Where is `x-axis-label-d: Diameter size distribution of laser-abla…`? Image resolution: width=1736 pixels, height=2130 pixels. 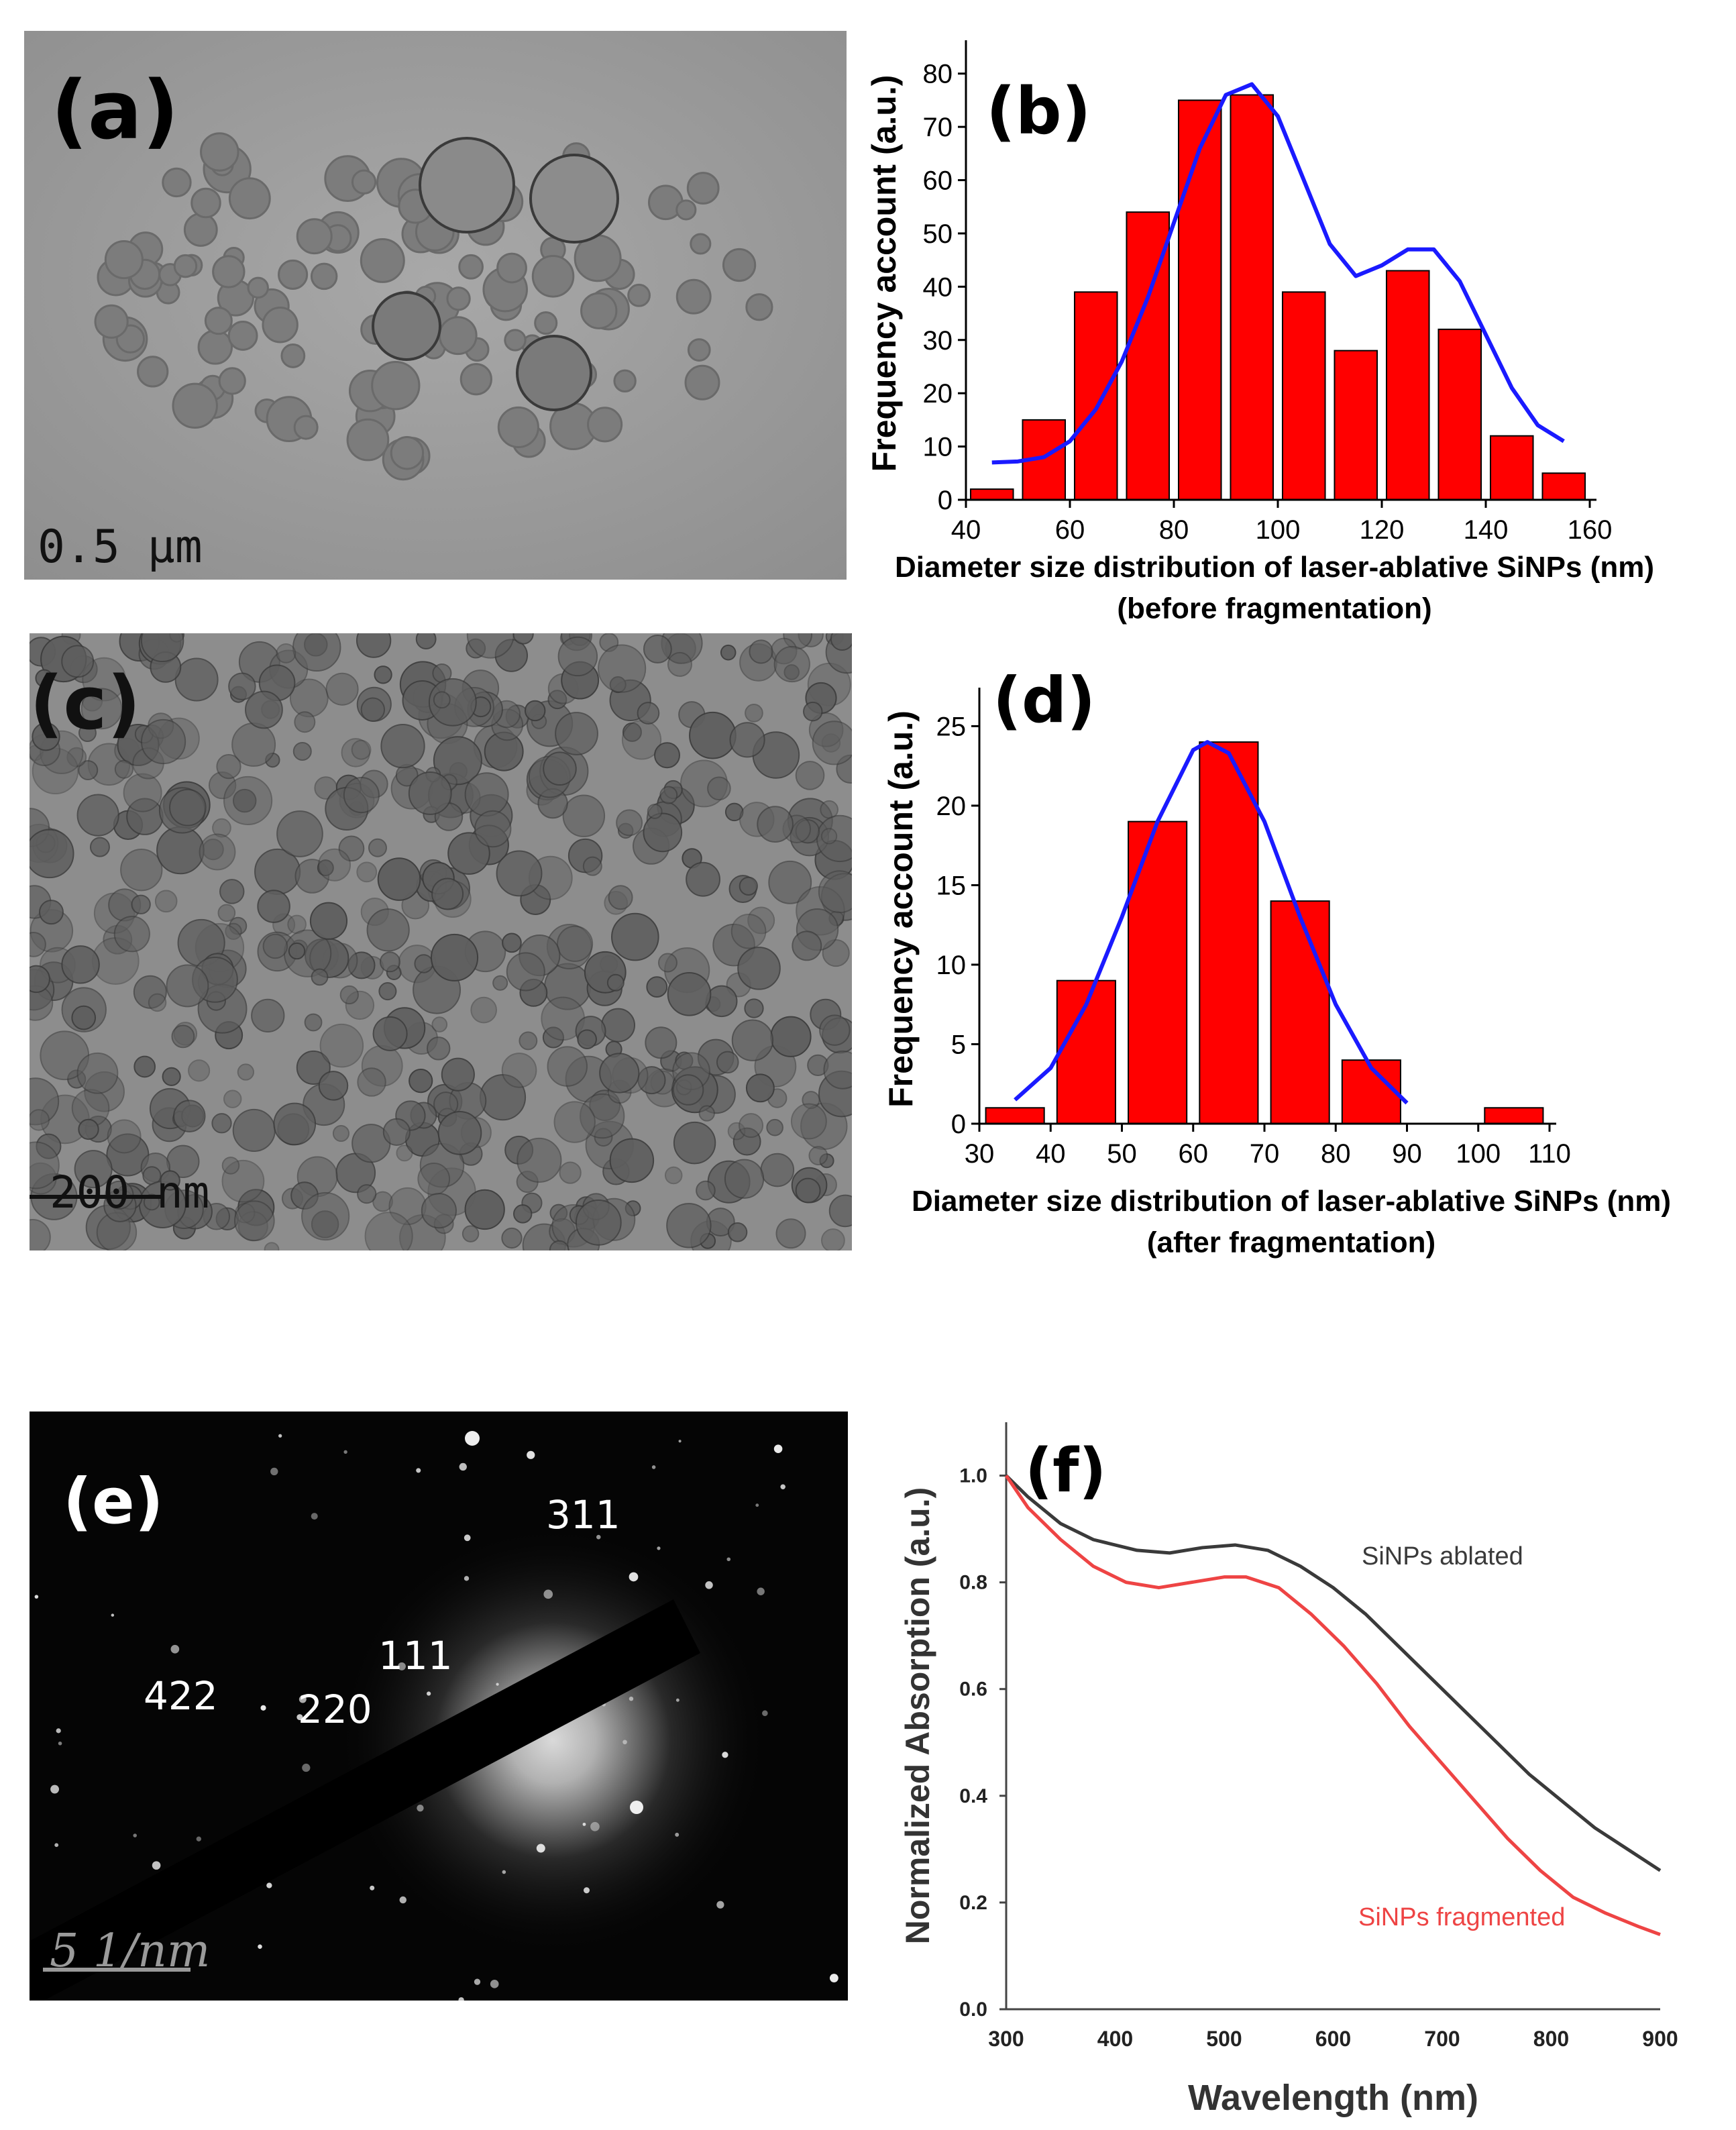
x-axis-label-d: Diameter size distribution of laser-abla… is located at coordinates (1291, 1201).